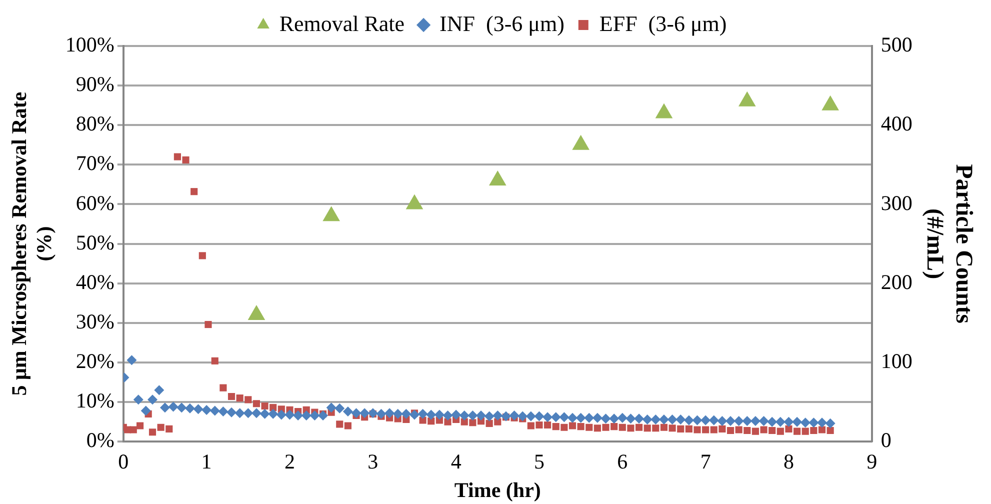 Image resolution: width=991 pixels, height=504 pixels. What do you see at coordinates (95, 202) in the screenshot?
I see `y-tick-label: 60%` at bounding box center [95, 202].